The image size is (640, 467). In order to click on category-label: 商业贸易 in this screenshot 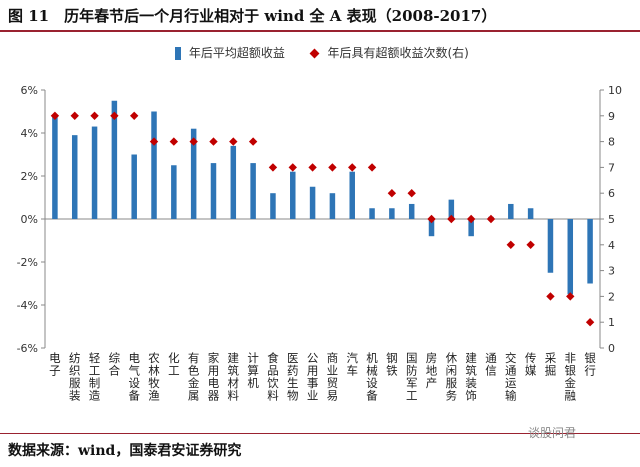, I will do `click(333, 377)`.